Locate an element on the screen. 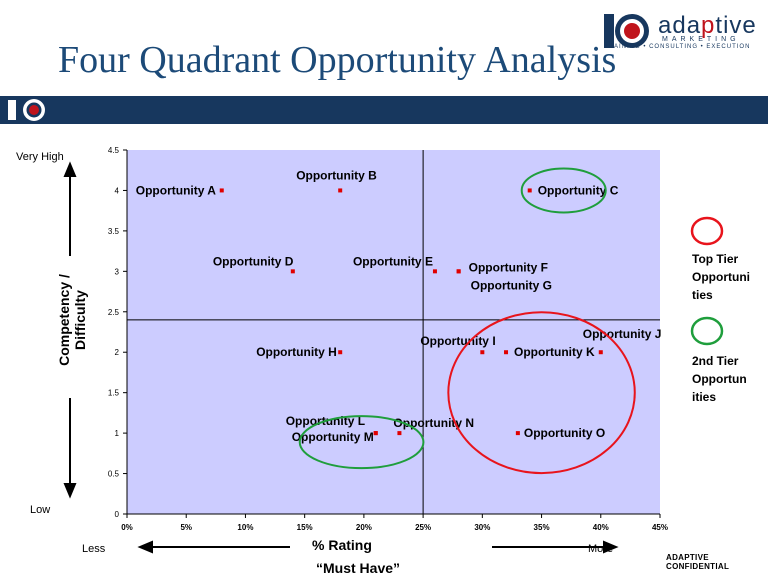  data-label: Opportunity B is located at coordinates (336, 175).